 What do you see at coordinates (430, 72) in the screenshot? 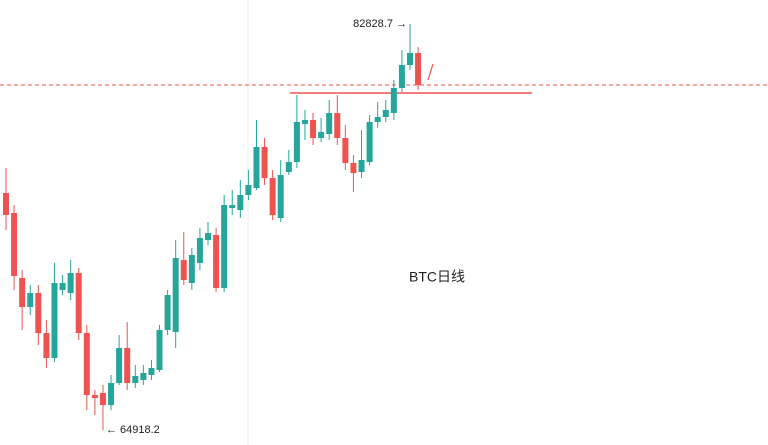
I see `drawing-stroke` at bounding box center [430, 72].